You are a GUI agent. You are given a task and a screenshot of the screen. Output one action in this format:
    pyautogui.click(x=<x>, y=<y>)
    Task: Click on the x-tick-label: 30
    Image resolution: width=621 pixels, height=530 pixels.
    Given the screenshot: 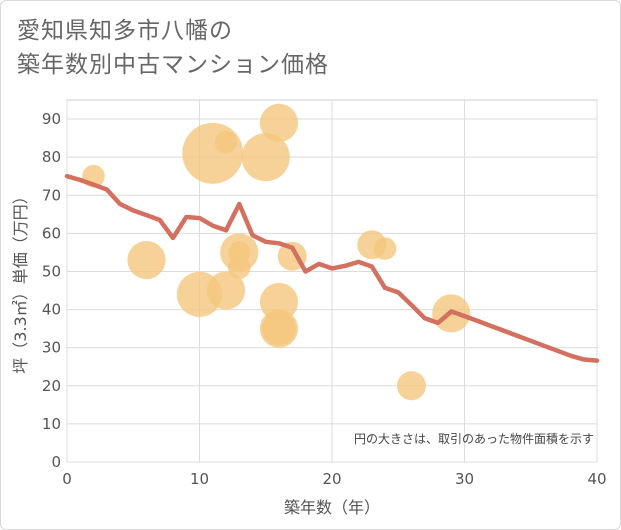 What is the action you would take?
    pyautogui.click(x=464, y=479)
    